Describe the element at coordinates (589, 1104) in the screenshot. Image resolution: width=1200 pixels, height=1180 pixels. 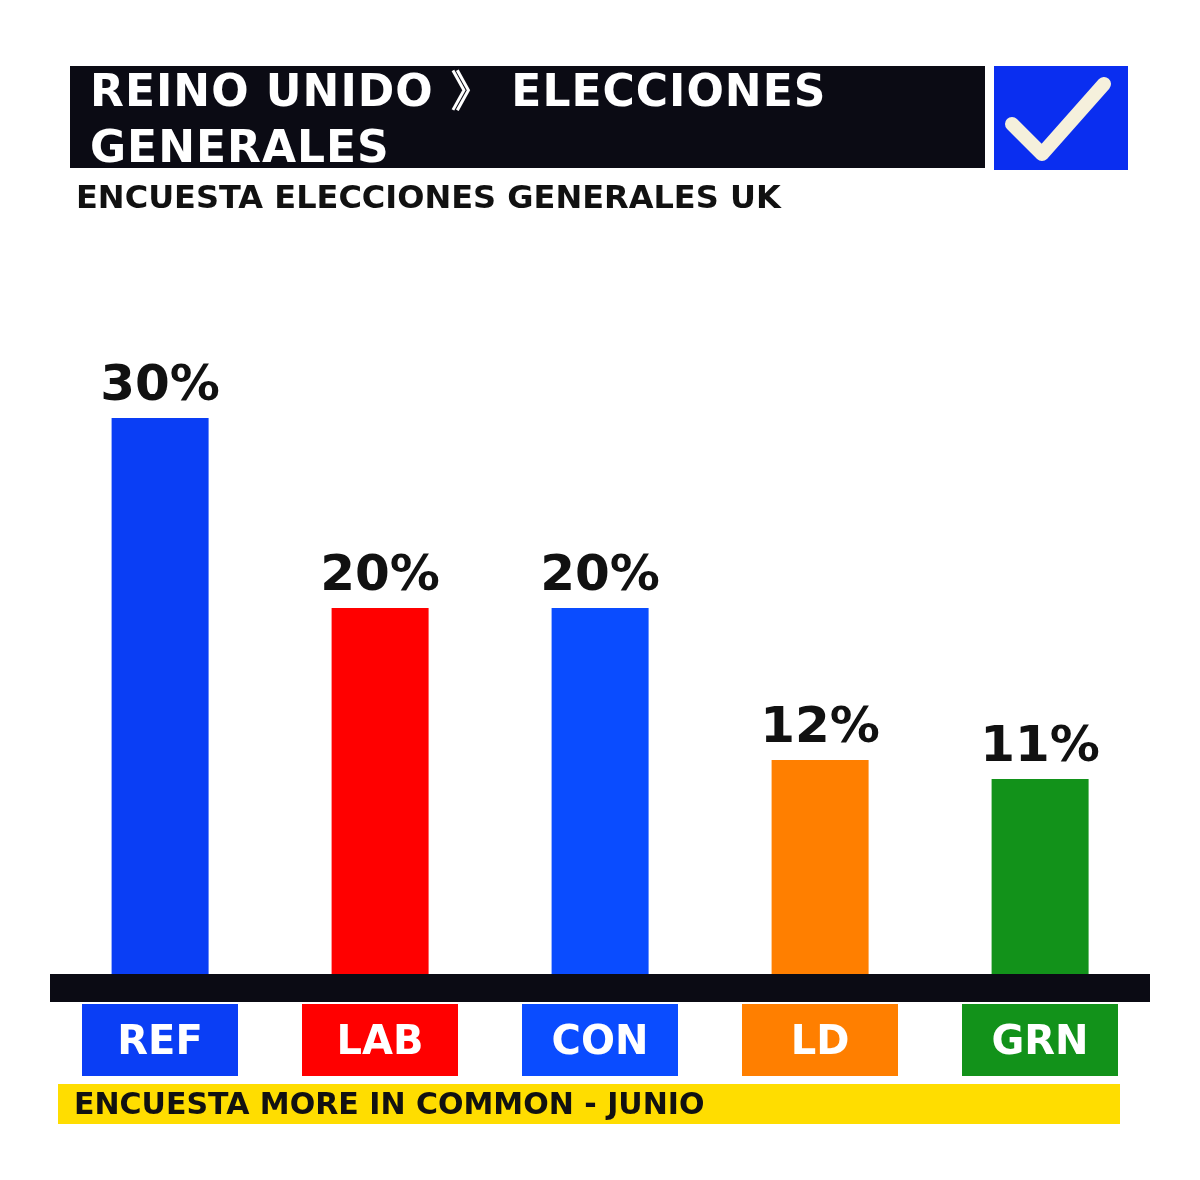
I see `text: ENCUESTA MORE IN COMMON - JUNIO` at that location.